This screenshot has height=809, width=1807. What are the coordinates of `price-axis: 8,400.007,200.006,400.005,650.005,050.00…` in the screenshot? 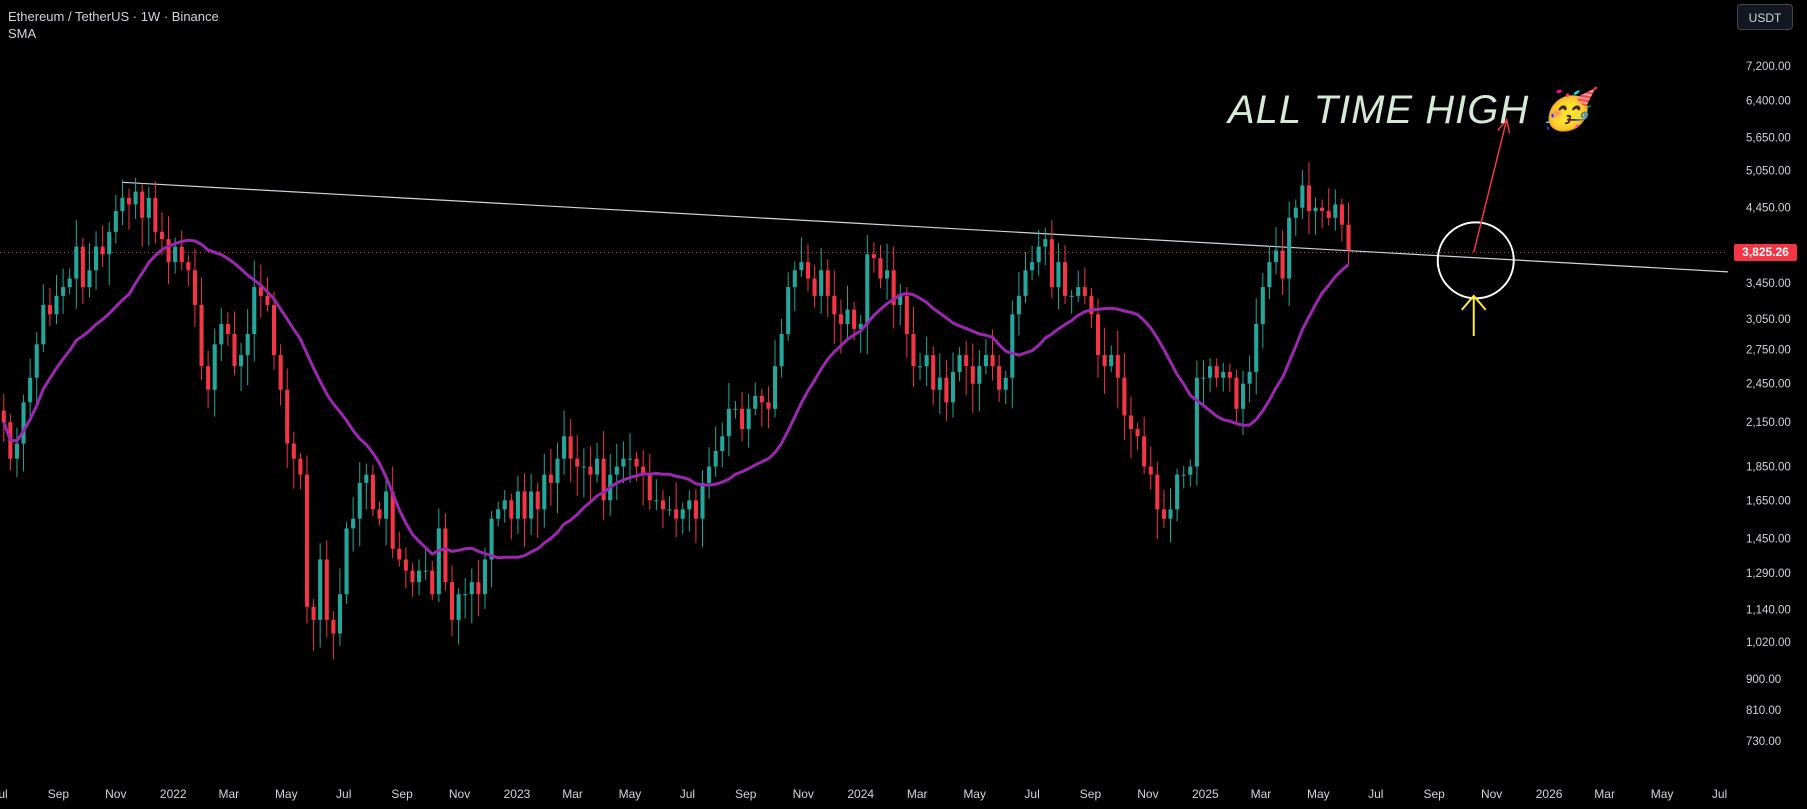 It's located at (1768, 381).